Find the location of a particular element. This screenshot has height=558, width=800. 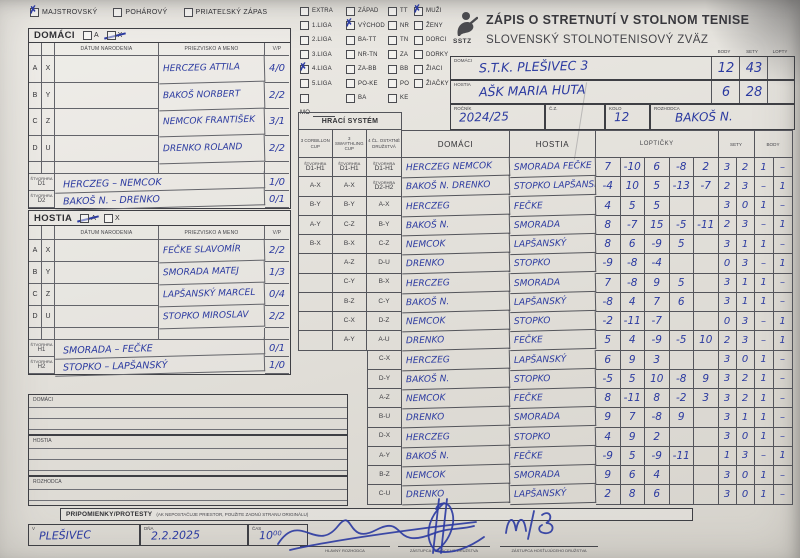

date-label: DŇA is located at coordinates (149, 528).